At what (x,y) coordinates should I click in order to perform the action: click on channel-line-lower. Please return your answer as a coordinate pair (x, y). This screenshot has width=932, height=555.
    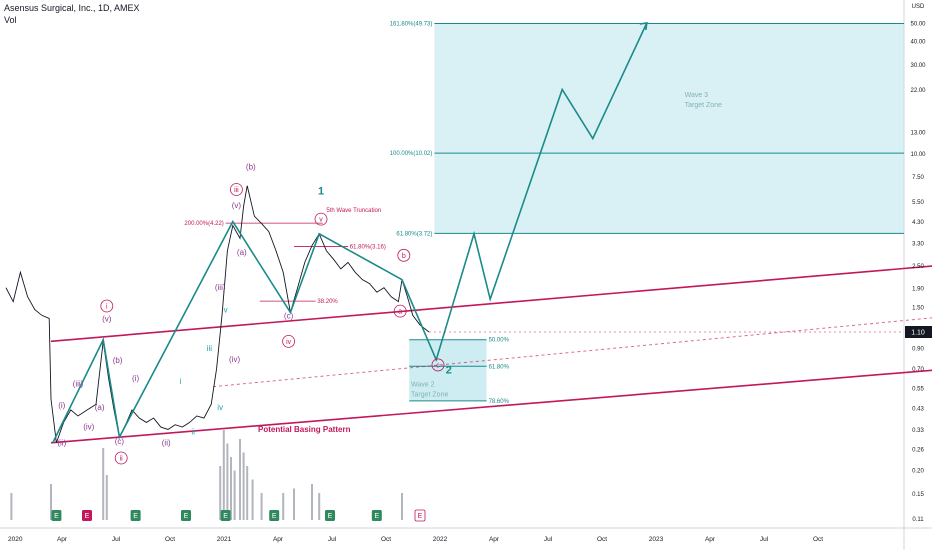
    Looking at the image, I should click on (491, 406).